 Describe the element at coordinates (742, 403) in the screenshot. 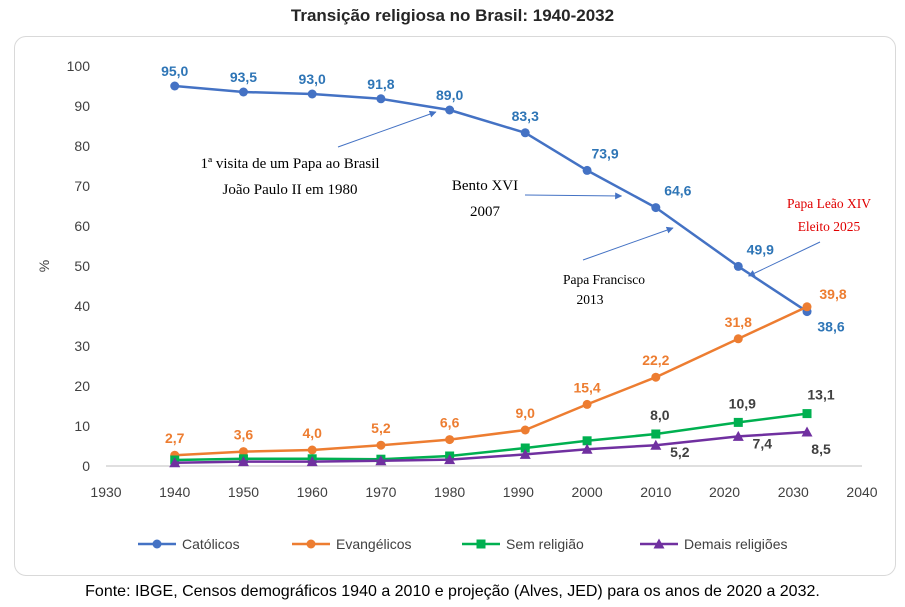

I see `data-label: 10,9` at that location.